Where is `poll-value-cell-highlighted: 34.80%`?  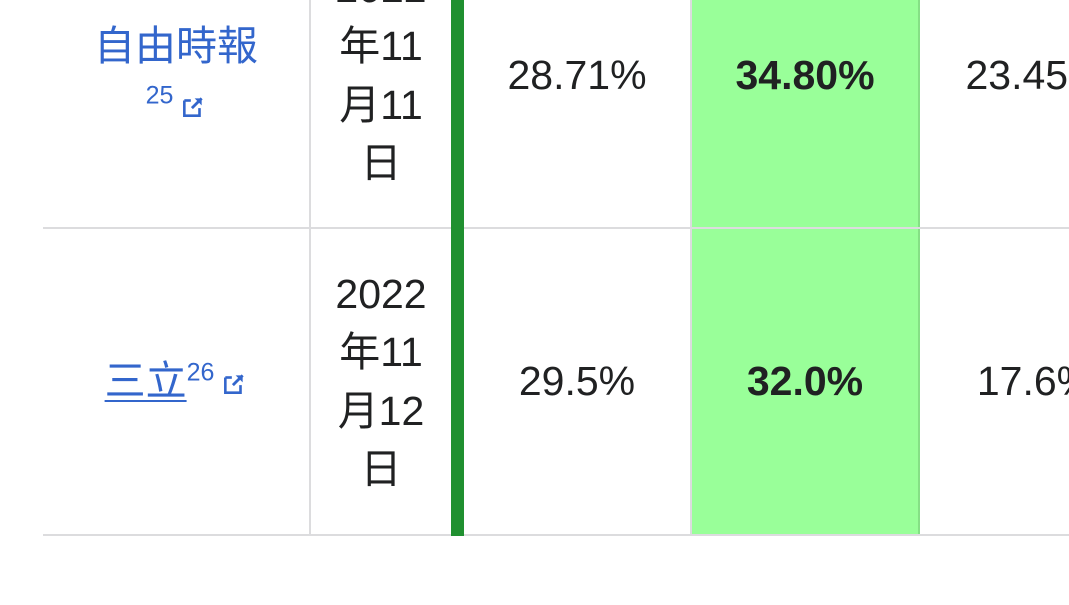
poll-value-cell-highlighted: 34.80% is located at coordinates (805, 114).